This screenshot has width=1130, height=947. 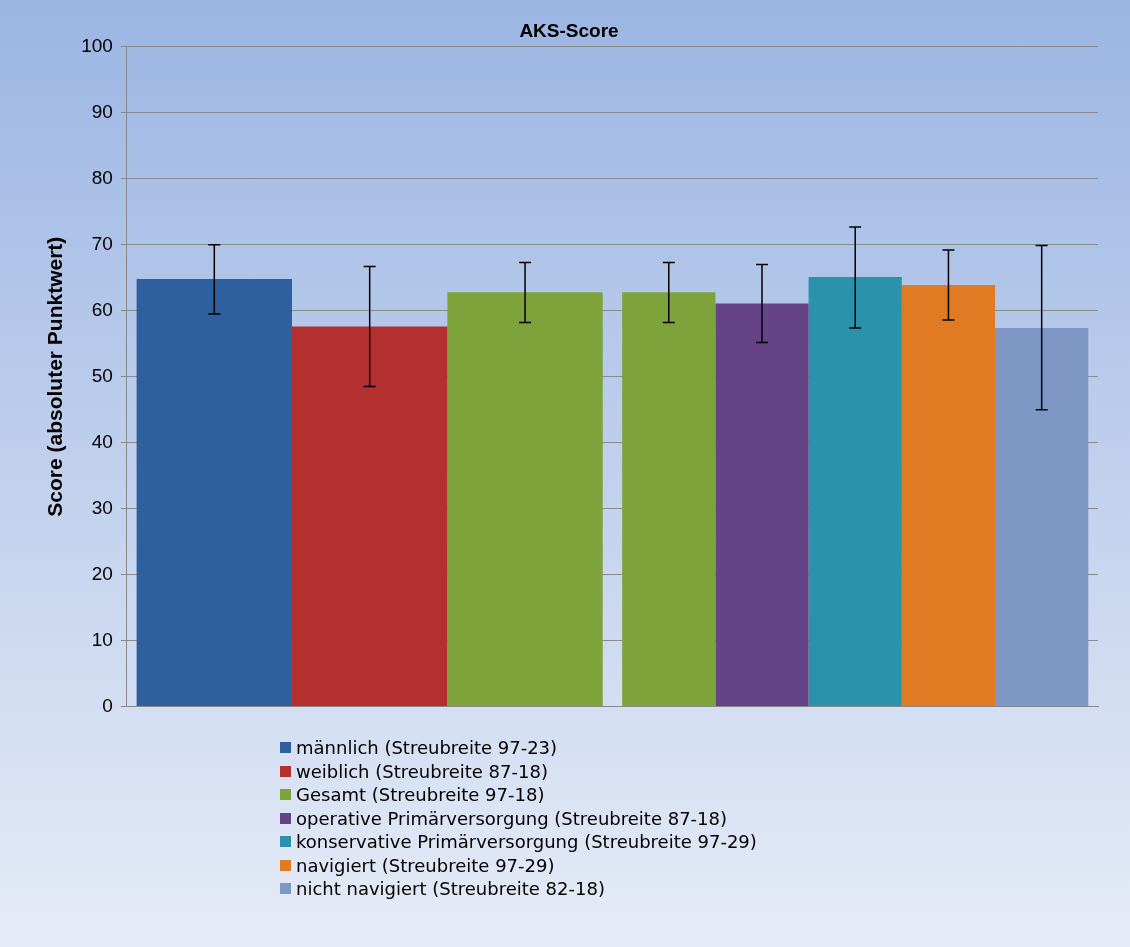 I want to click on y-tick-label: 10, so click(x=102, y=639).